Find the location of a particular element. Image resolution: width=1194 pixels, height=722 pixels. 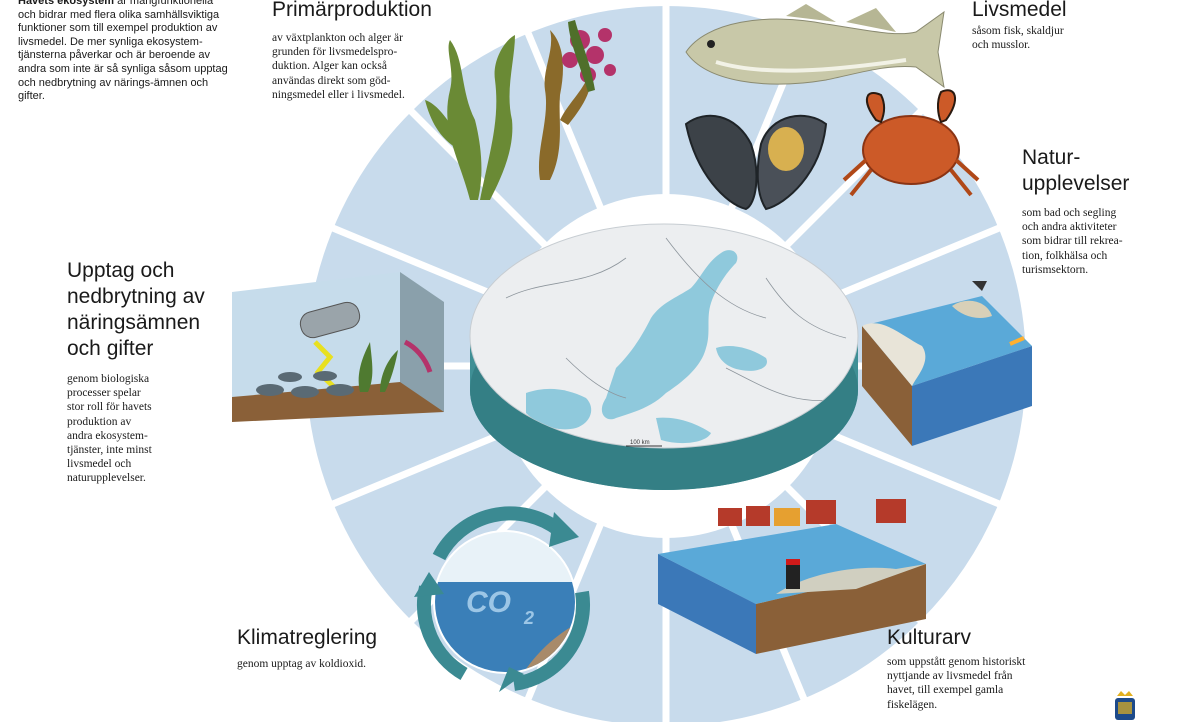

swedish-crown-emblem-icon is located at coordinates (1125, 705).